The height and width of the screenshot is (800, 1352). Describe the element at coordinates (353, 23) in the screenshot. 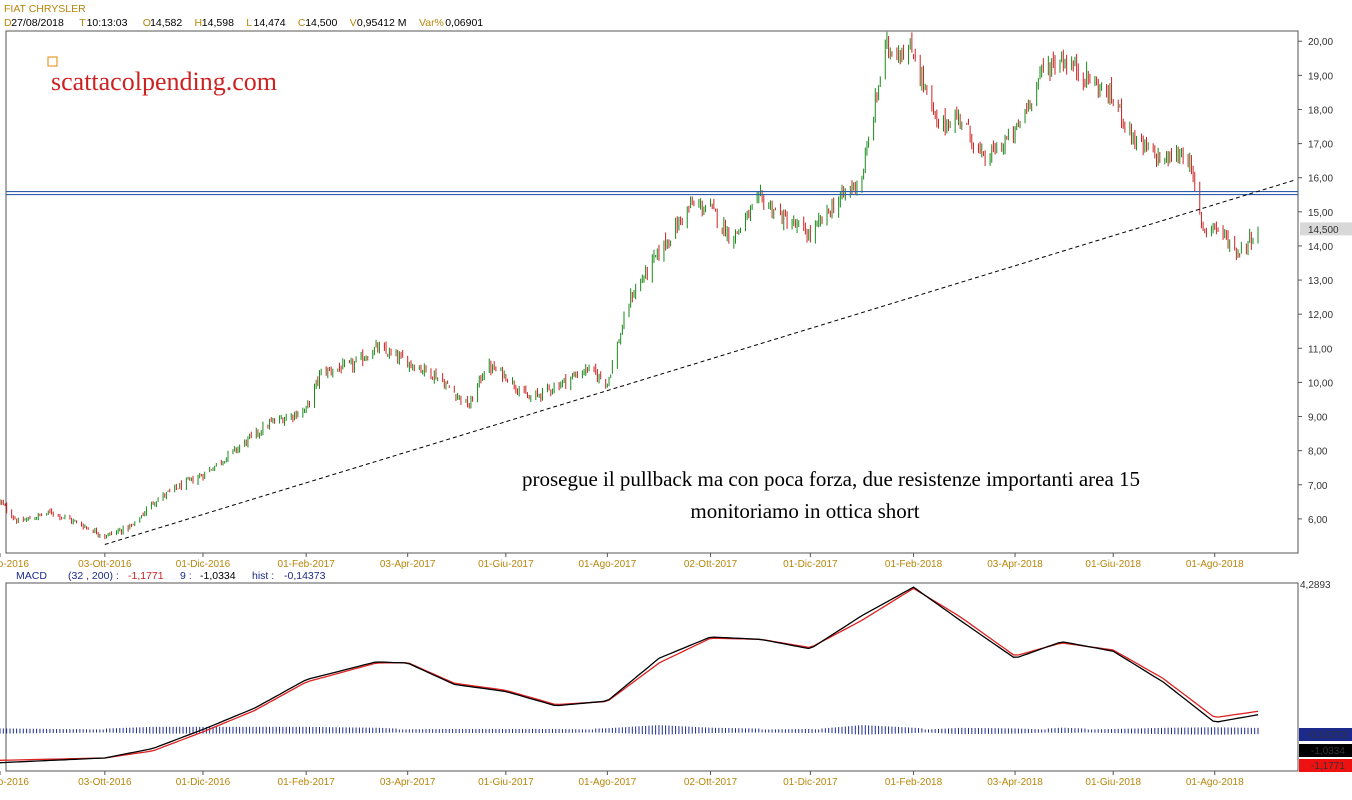

I see `header-key: V` at that location.